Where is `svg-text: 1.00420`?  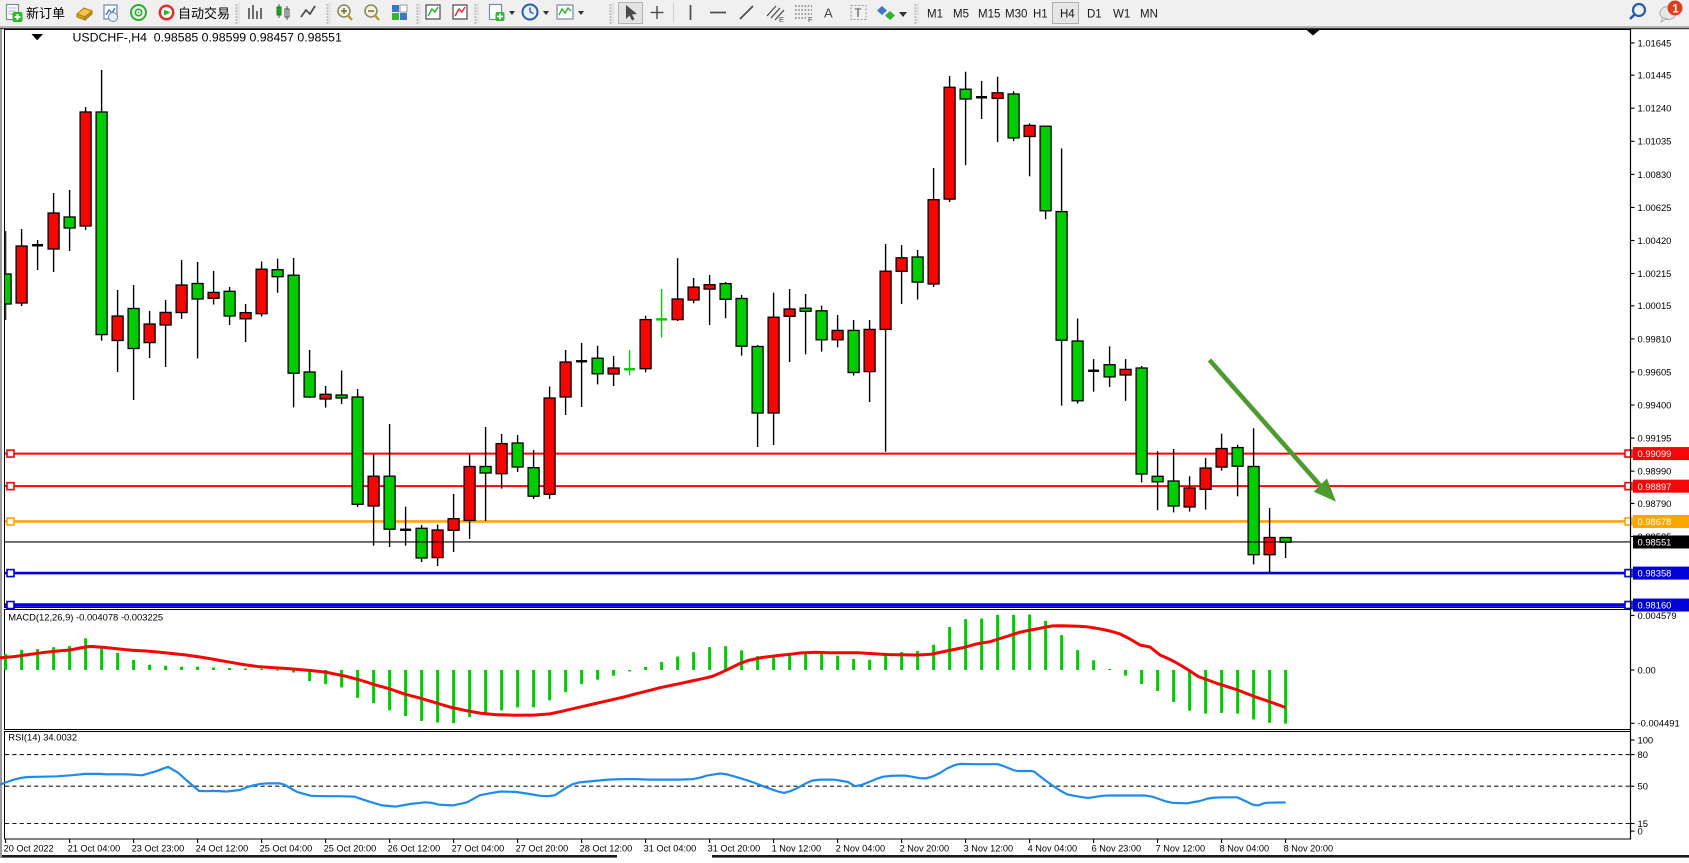 svg-text: 1.00420 is located at coordinates (1655, 240).